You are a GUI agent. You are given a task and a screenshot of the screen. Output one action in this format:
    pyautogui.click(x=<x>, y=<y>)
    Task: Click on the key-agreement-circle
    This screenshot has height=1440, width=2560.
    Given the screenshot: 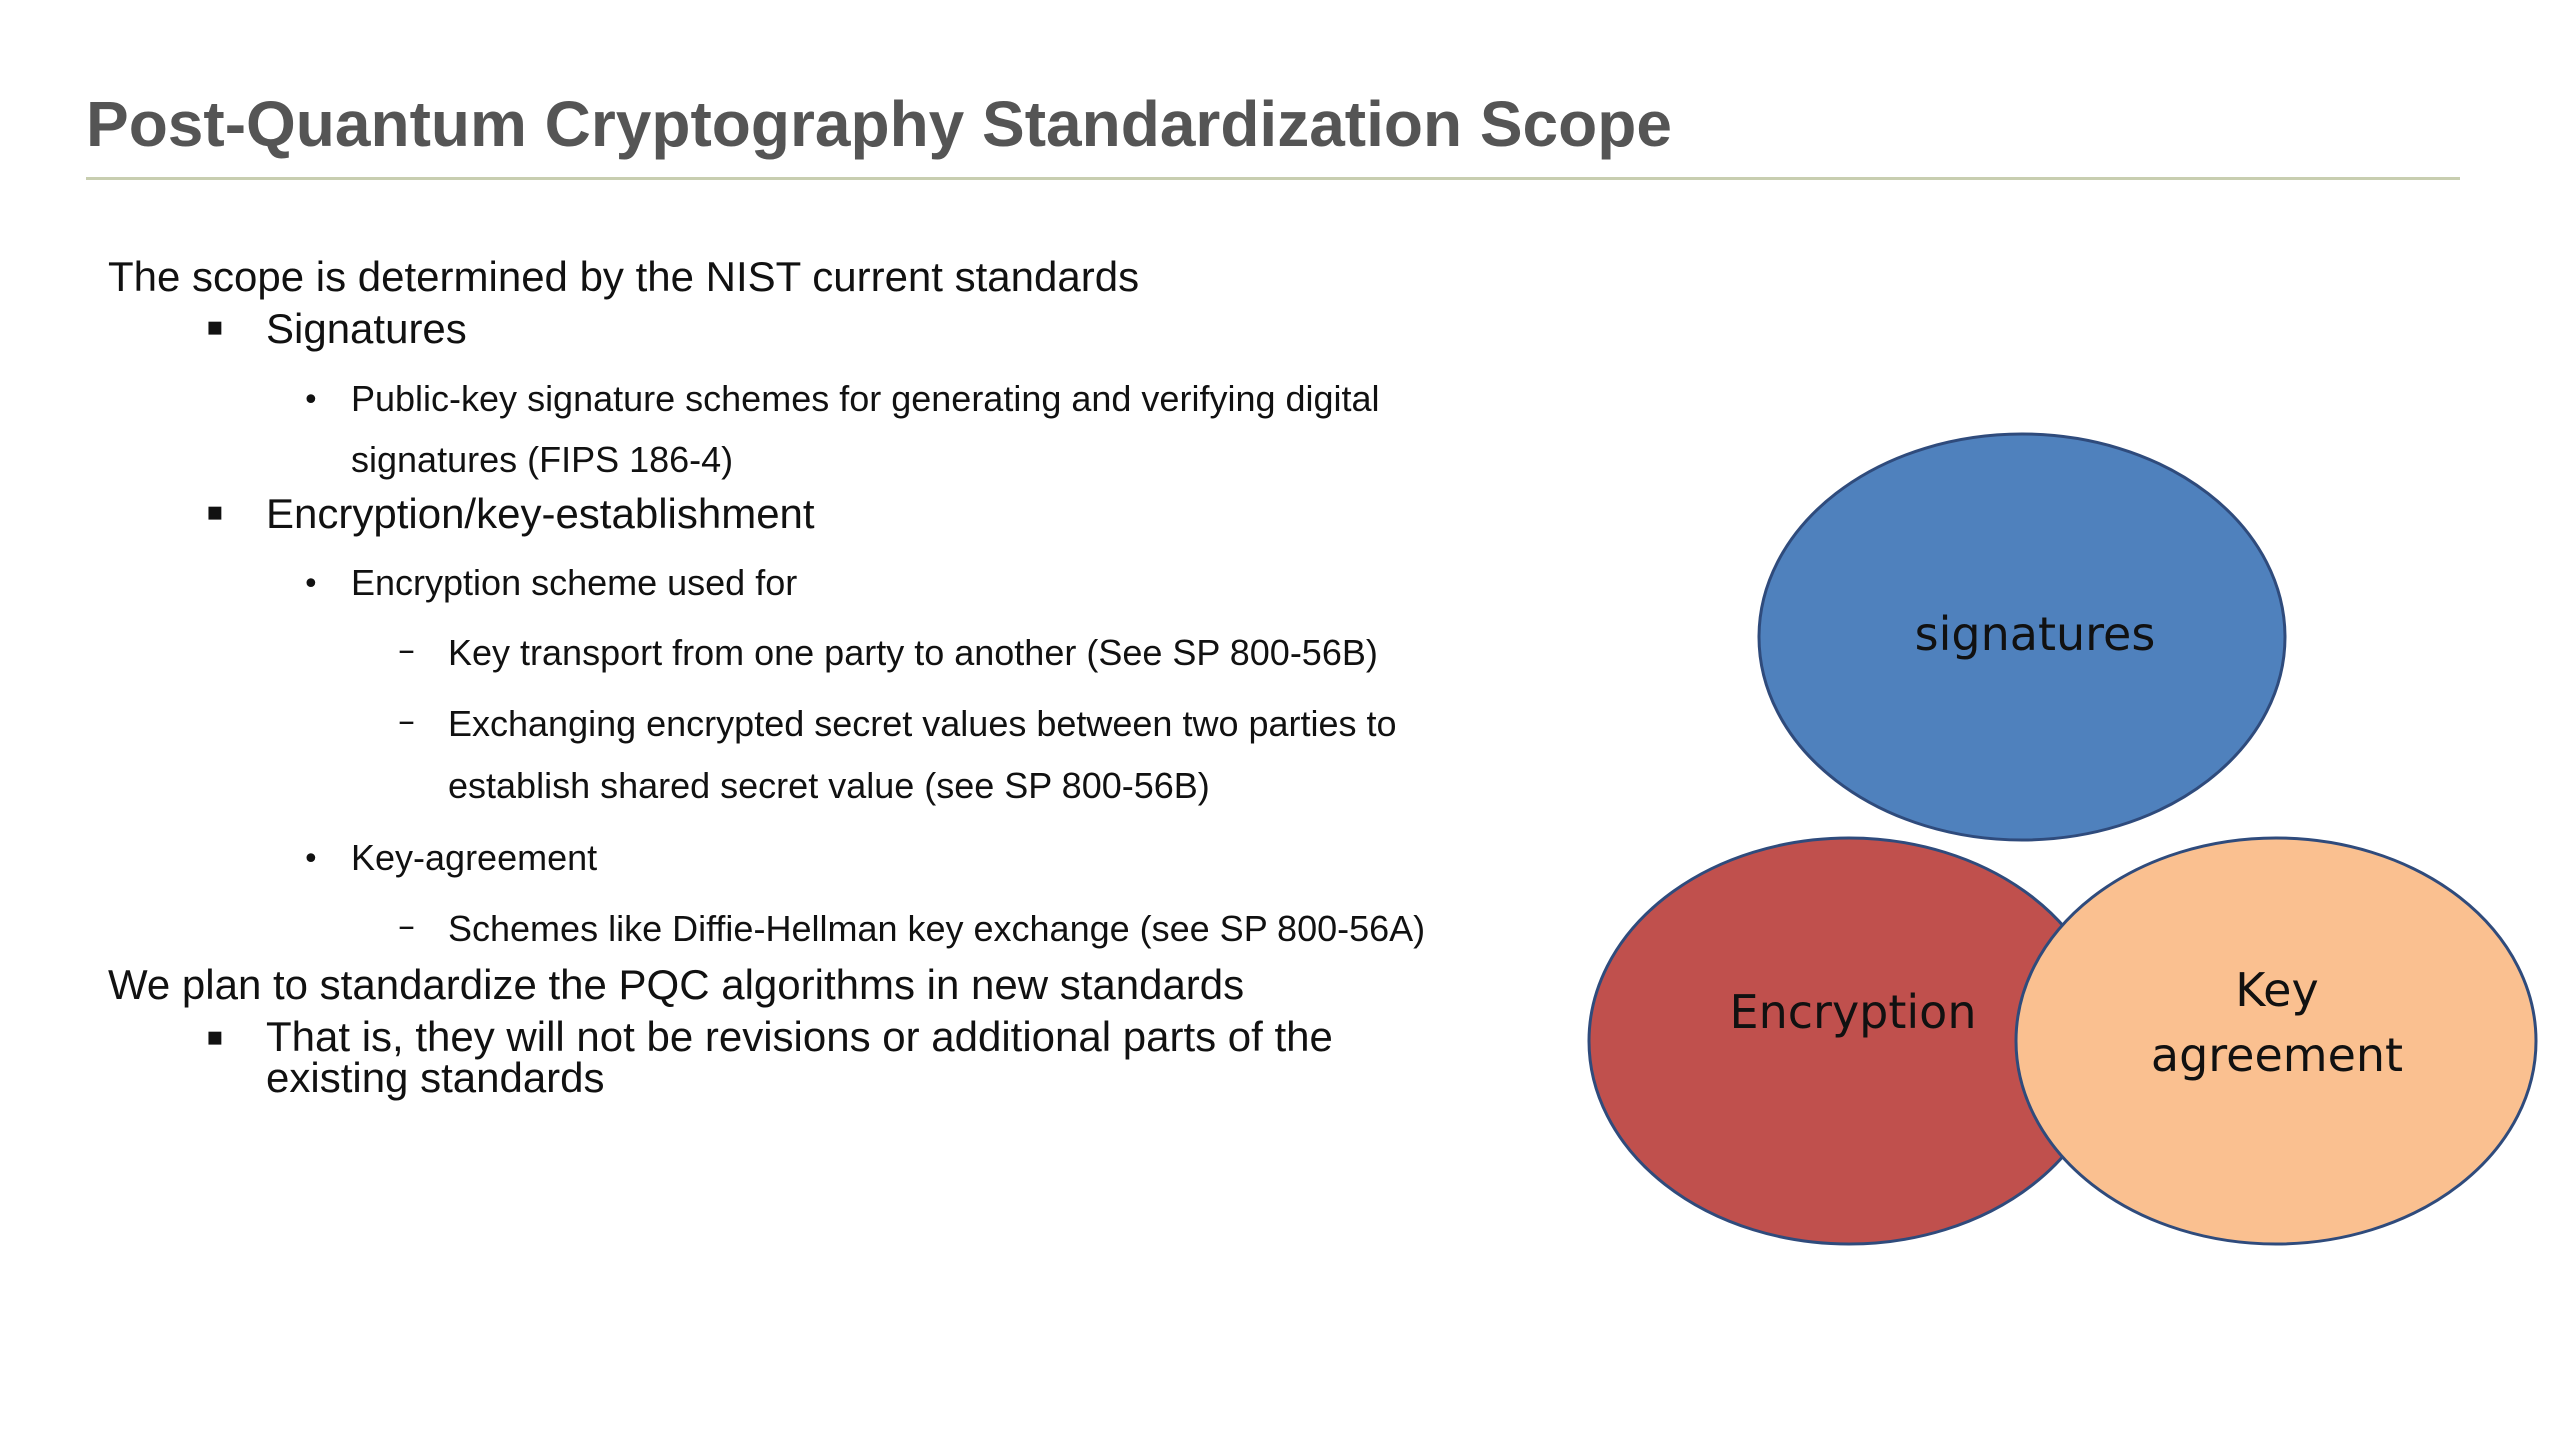 What is the action you would take?
    pyautogui.click(x=2276, y=1041)
    